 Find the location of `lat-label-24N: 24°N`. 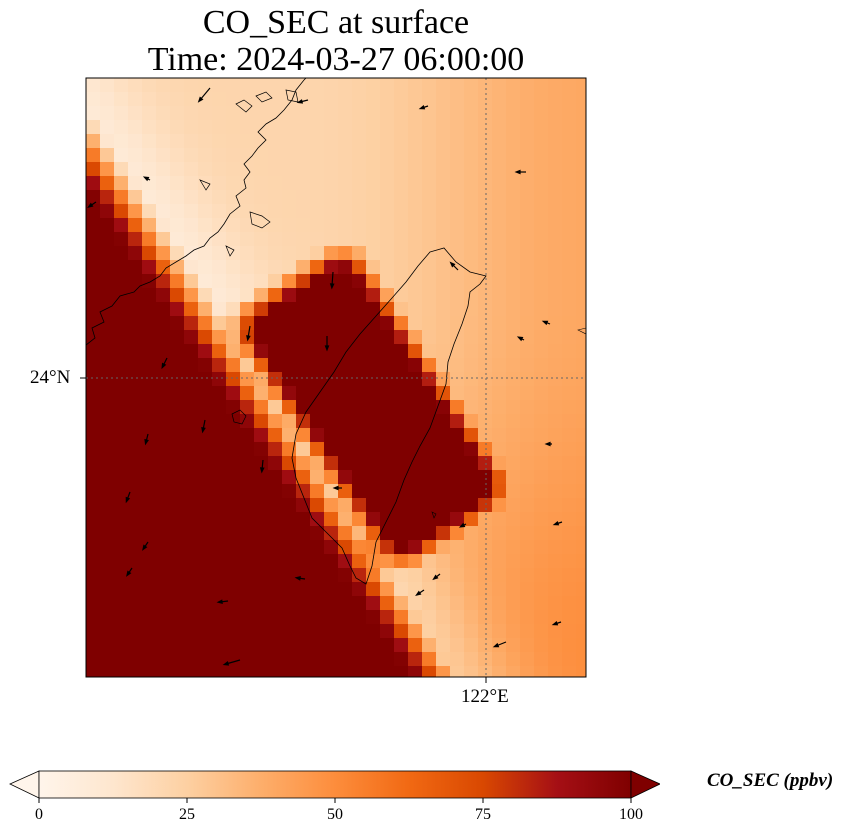

lat-label-24N: 24°N is located at coordinates (50, 377).